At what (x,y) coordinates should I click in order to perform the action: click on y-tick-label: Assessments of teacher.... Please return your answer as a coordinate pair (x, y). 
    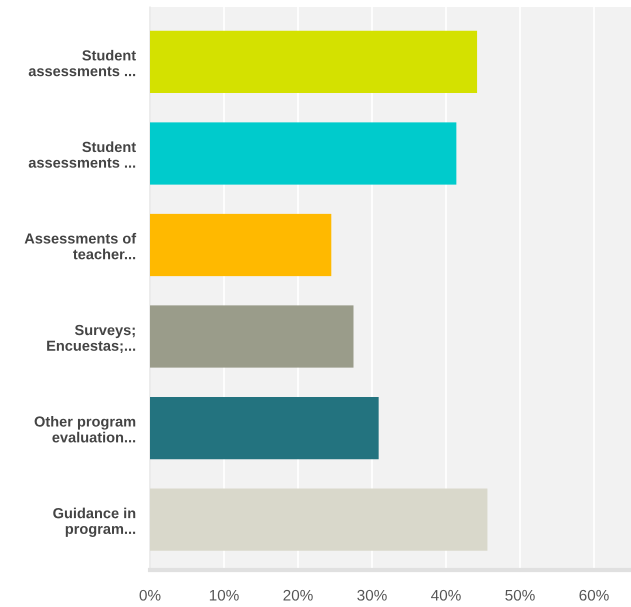
    Looking at the image, I should click on (80, 246).